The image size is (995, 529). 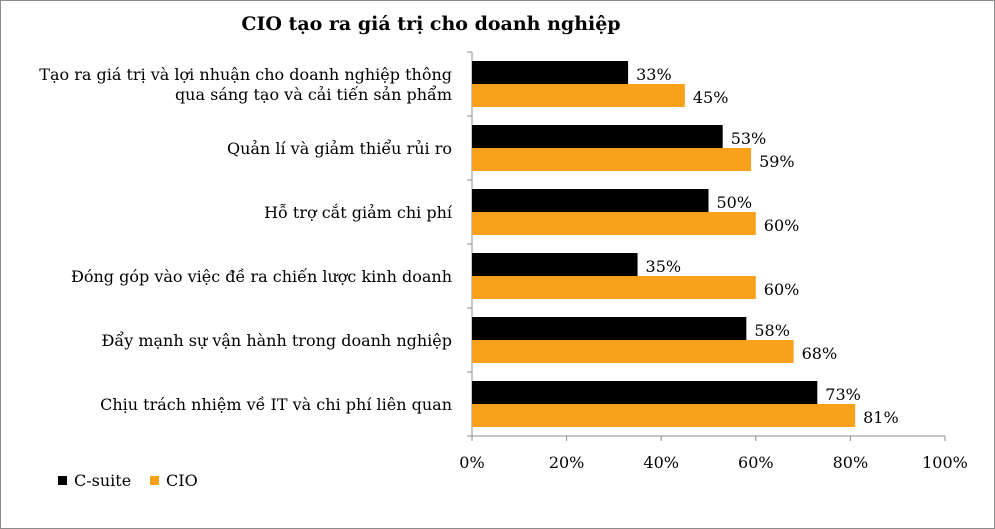 I want to click on data-label: 73%, so click(x=843, y=394).